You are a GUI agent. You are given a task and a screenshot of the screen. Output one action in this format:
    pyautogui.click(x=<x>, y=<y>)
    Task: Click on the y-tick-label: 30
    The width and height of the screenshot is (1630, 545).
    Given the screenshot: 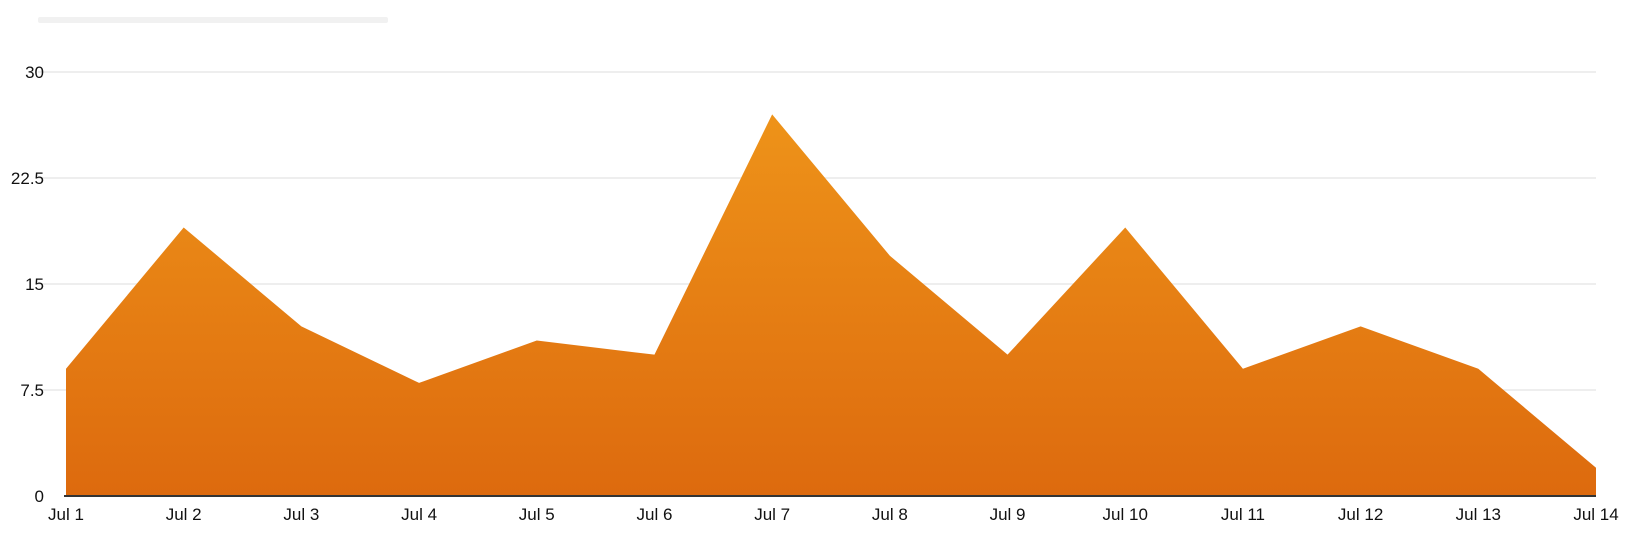 What is the action you would take?
    pyautogui.click(x=34, y=72)
    